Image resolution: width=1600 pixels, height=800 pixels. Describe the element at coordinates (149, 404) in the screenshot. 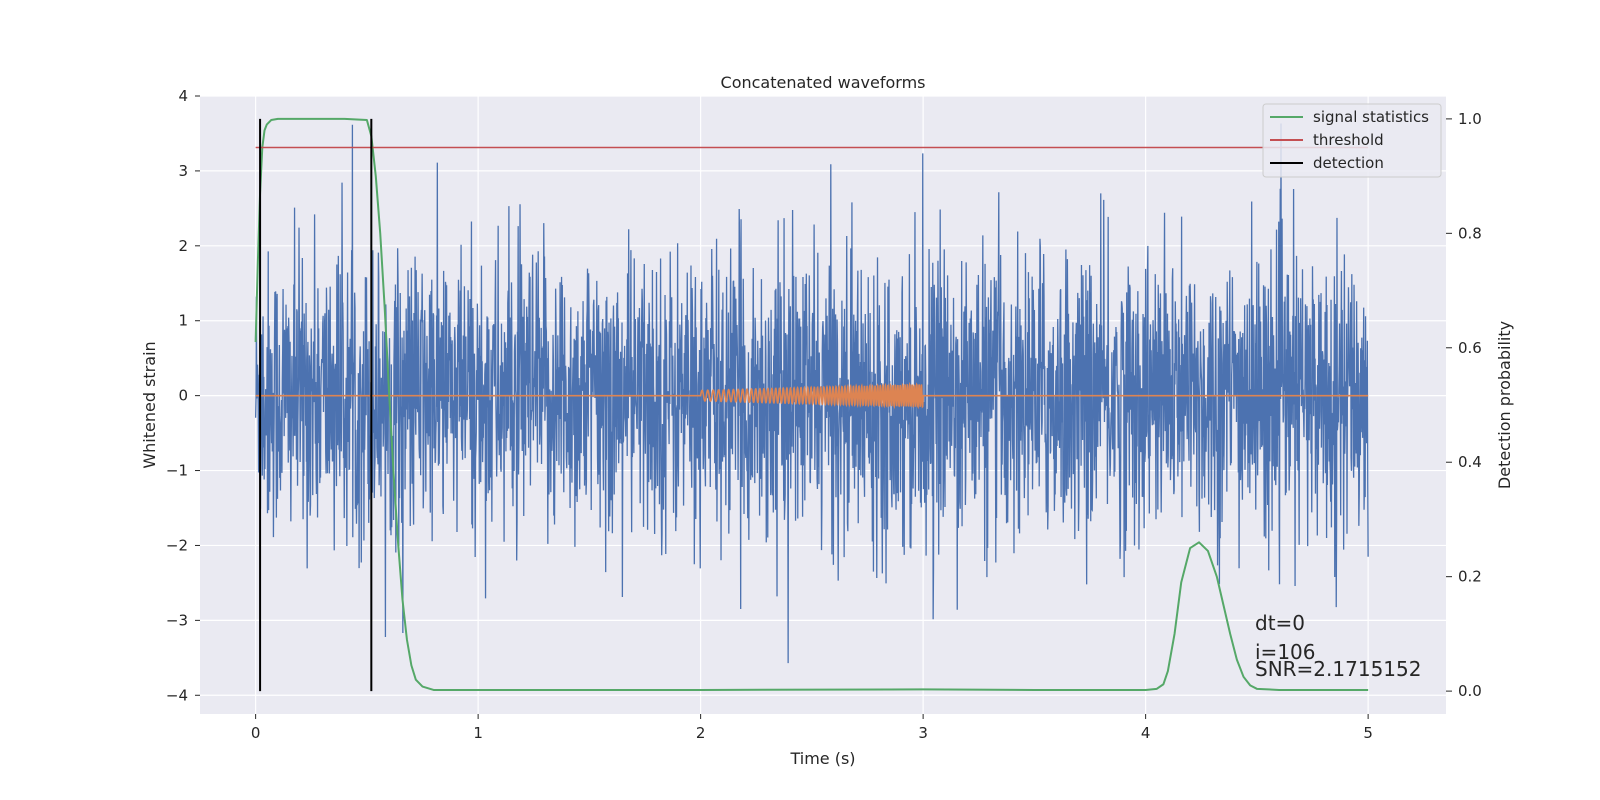

I see `y-axis-label: Whitened strain` at that location.